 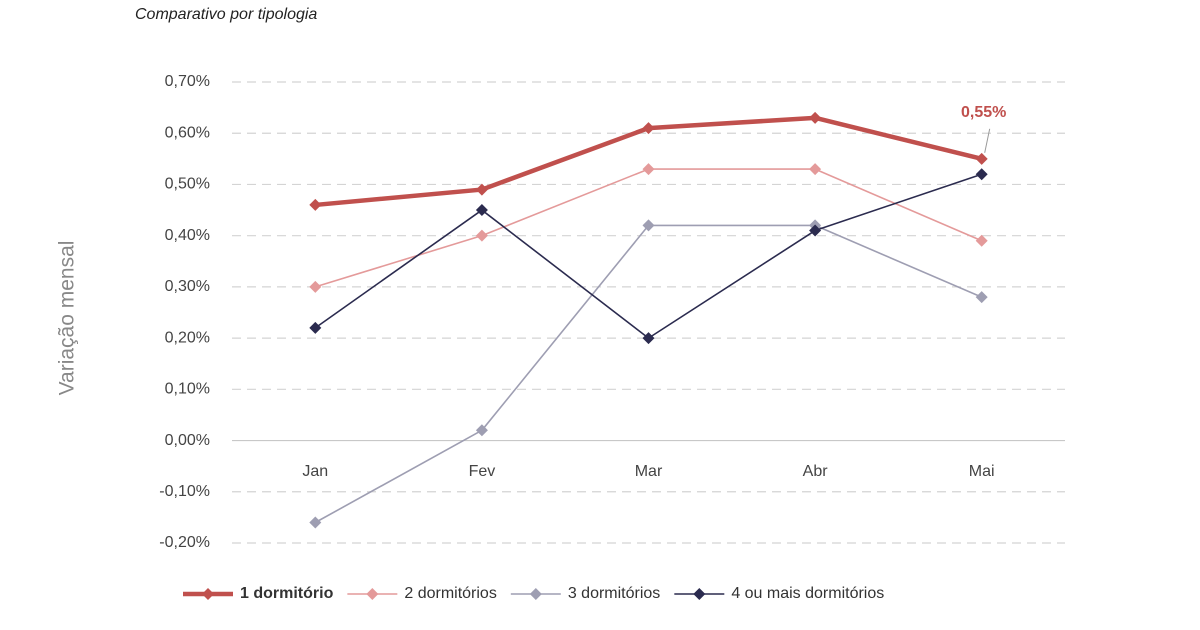 What do you see at coordinates (187, 389) in the screenshot?
I see `y-tick-label: 0,10%` at bounding box center [187, 389].